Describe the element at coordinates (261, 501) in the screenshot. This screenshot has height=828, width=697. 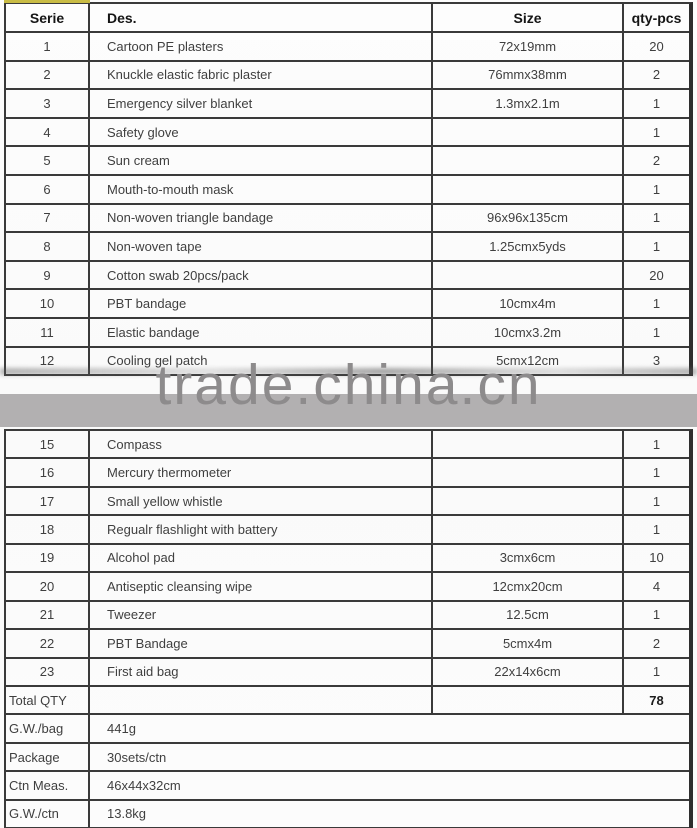
I see `des-cell: Small yellow whistle` at that location.